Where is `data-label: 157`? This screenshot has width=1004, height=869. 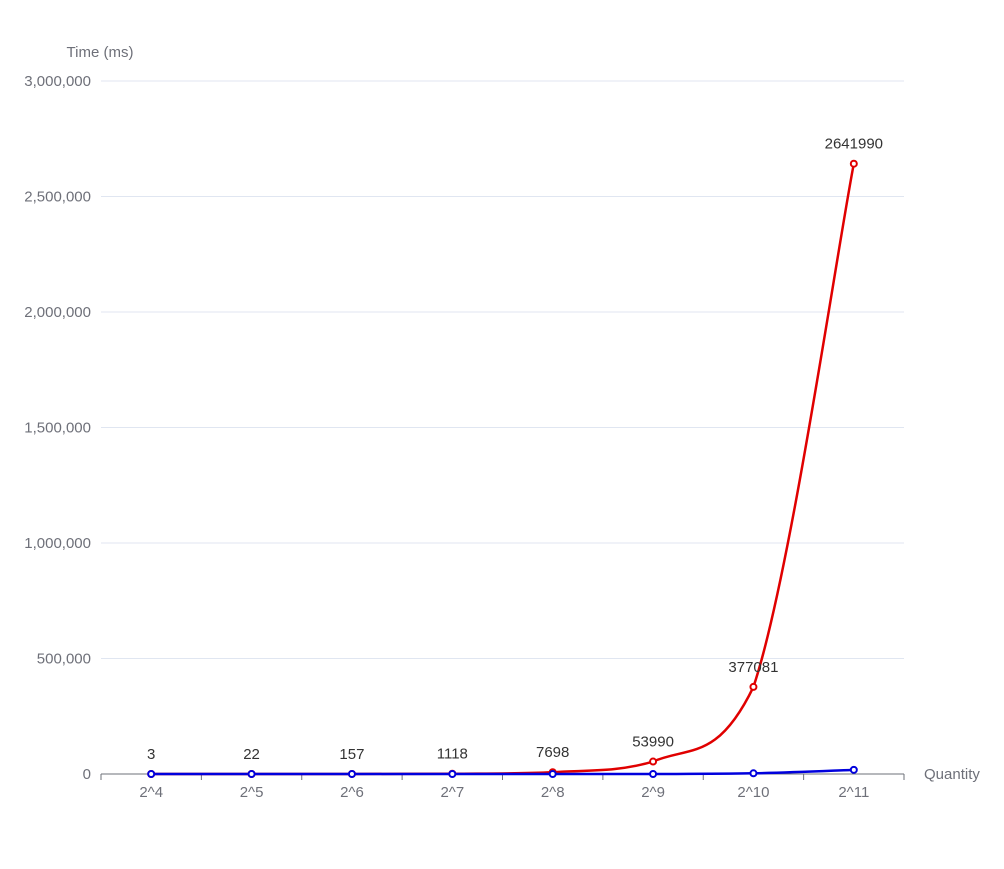
data-label: 157 is located at coordinates (351, 754).